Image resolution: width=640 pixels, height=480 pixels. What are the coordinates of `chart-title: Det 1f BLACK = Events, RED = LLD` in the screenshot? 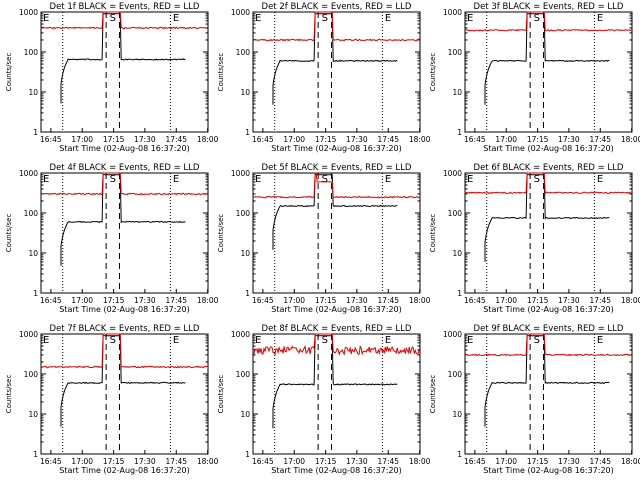 It's located at (125, 7).